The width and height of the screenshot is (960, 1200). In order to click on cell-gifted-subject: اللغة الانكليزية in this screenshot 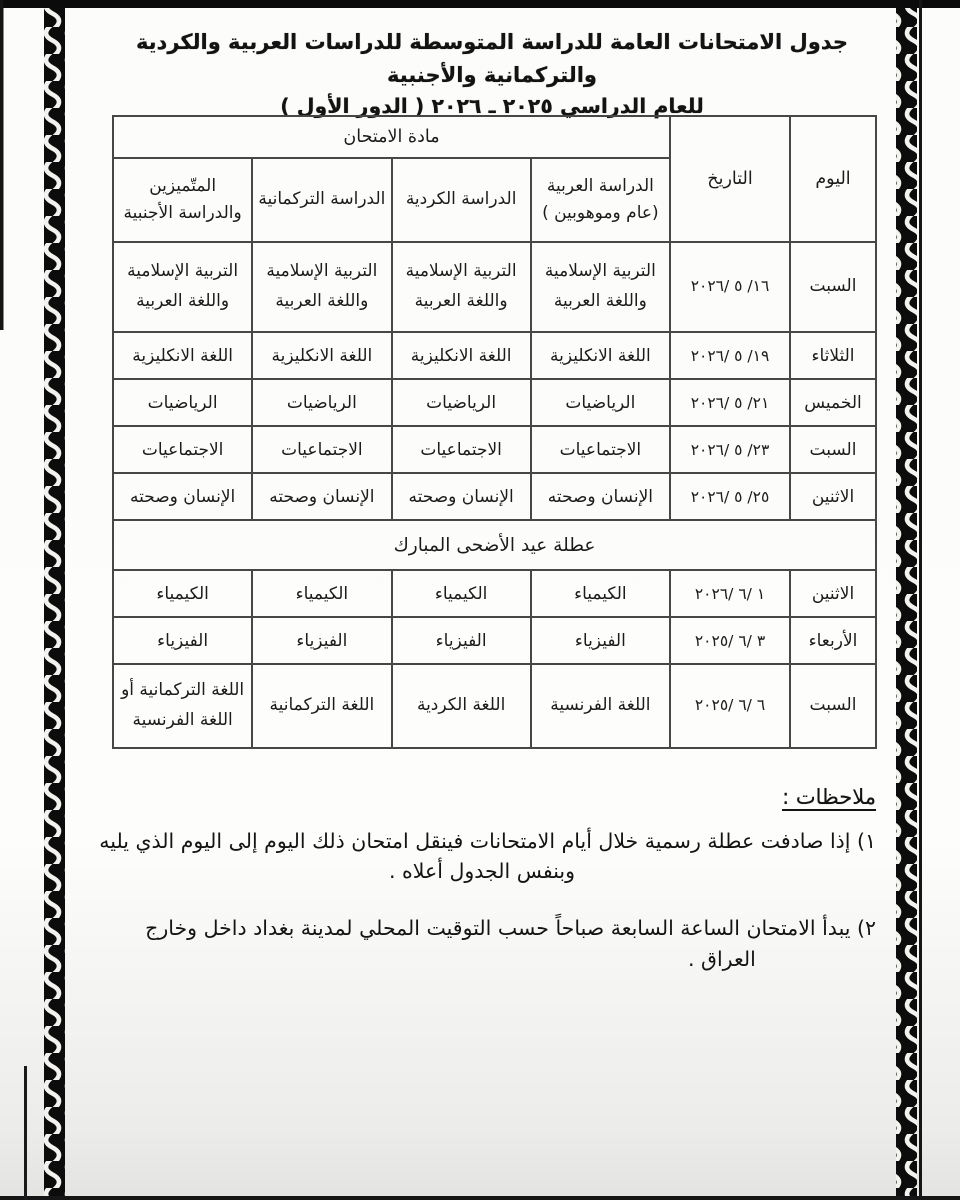, I will do `click(182, 355)`.